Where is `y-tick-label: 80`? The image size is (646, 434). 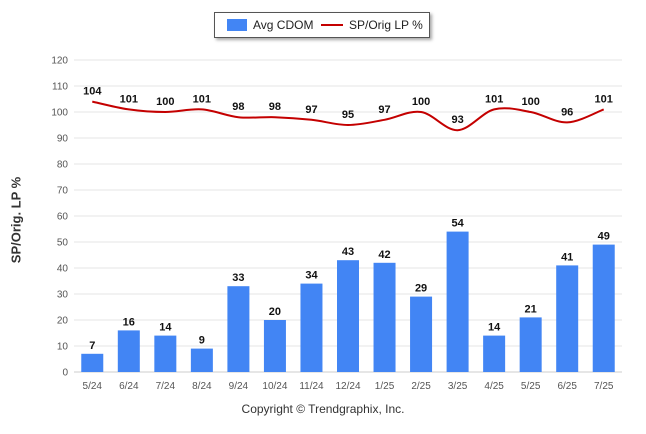
y-tick-label: 80 is located at coordinates (63, 165).